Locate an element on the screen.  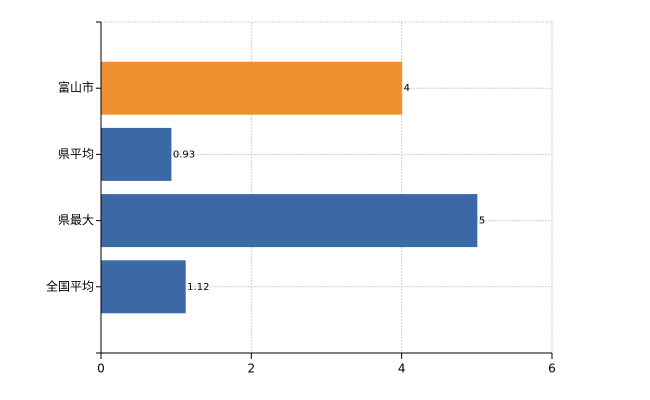
value-label: 0.93 is located at coordinates (184, 154).